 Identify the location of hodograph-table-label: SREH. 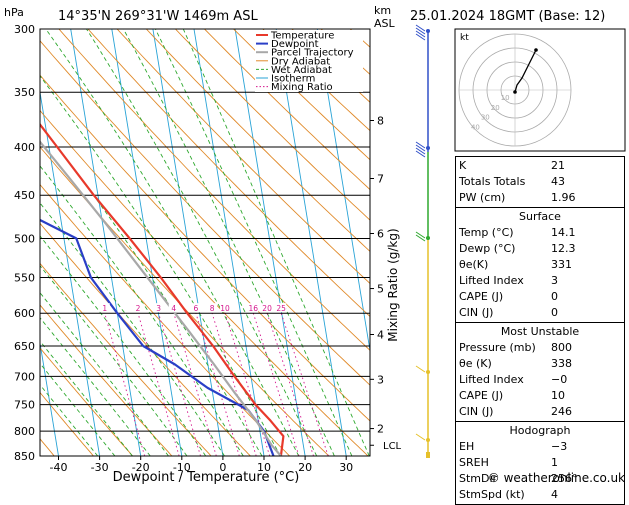
(474, 462).